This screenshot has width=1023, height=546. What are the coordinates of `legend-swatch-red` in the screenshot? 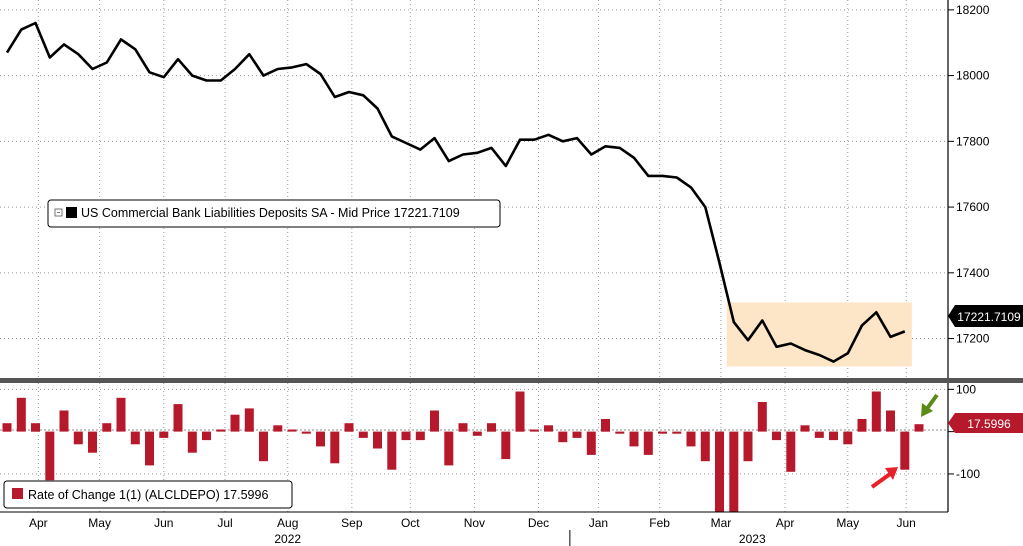 It's located at (17, 493).